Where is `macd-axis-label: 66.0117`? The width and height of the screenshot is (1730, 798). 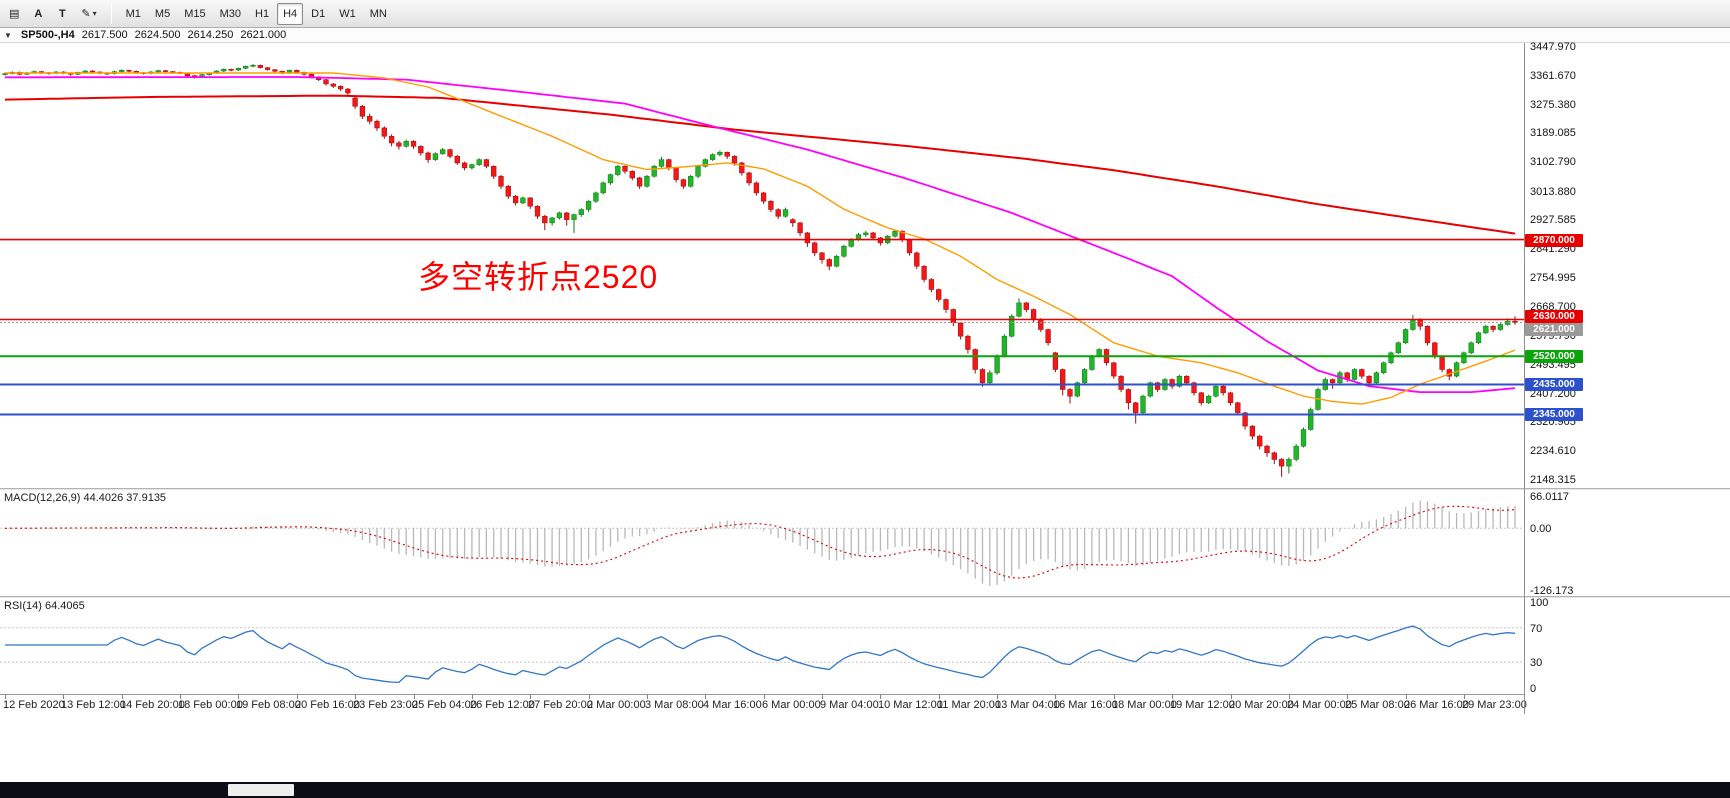
macd-axis-label: 66.0117 is located at coordinates (1549, 497).